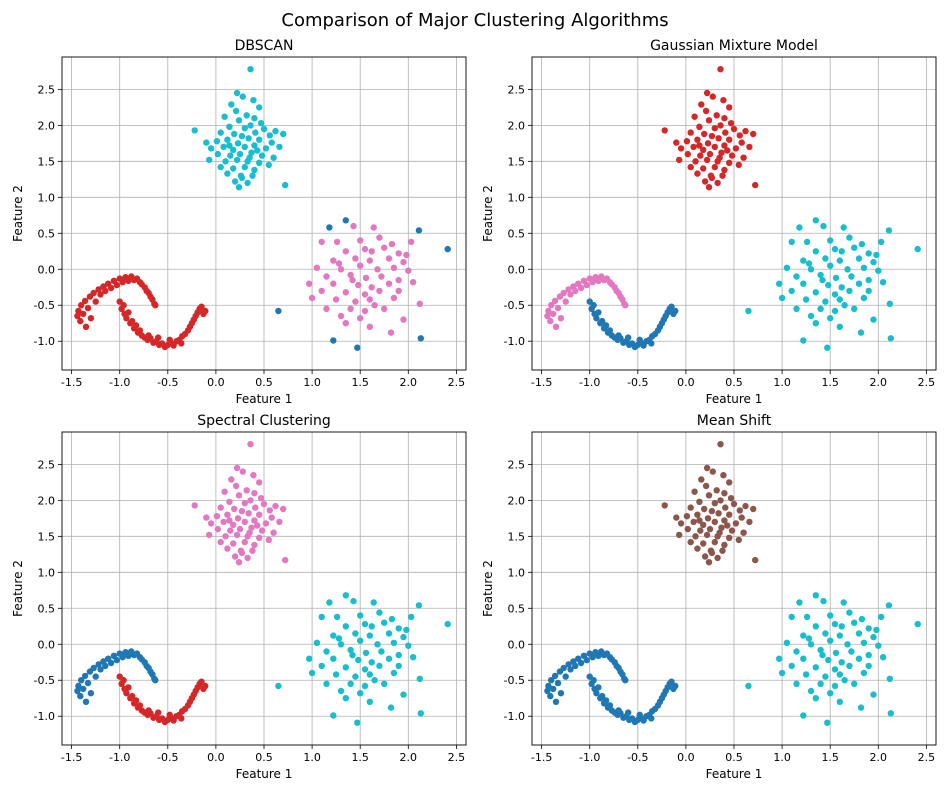 The width and height of the screenshot is (950, 792). Describe the element at coordinates (360, 382) in the screenshot. I see `x-tick-label: 1.5` at that location.